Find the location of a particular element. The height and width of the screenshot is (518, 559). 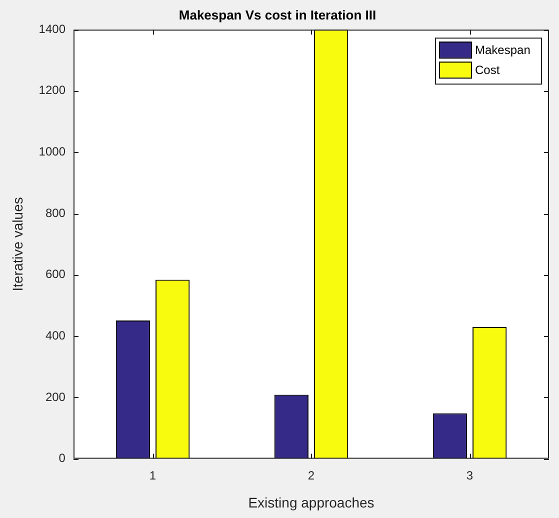

y-tick-label: 400 is located at coordinates (55, 335).